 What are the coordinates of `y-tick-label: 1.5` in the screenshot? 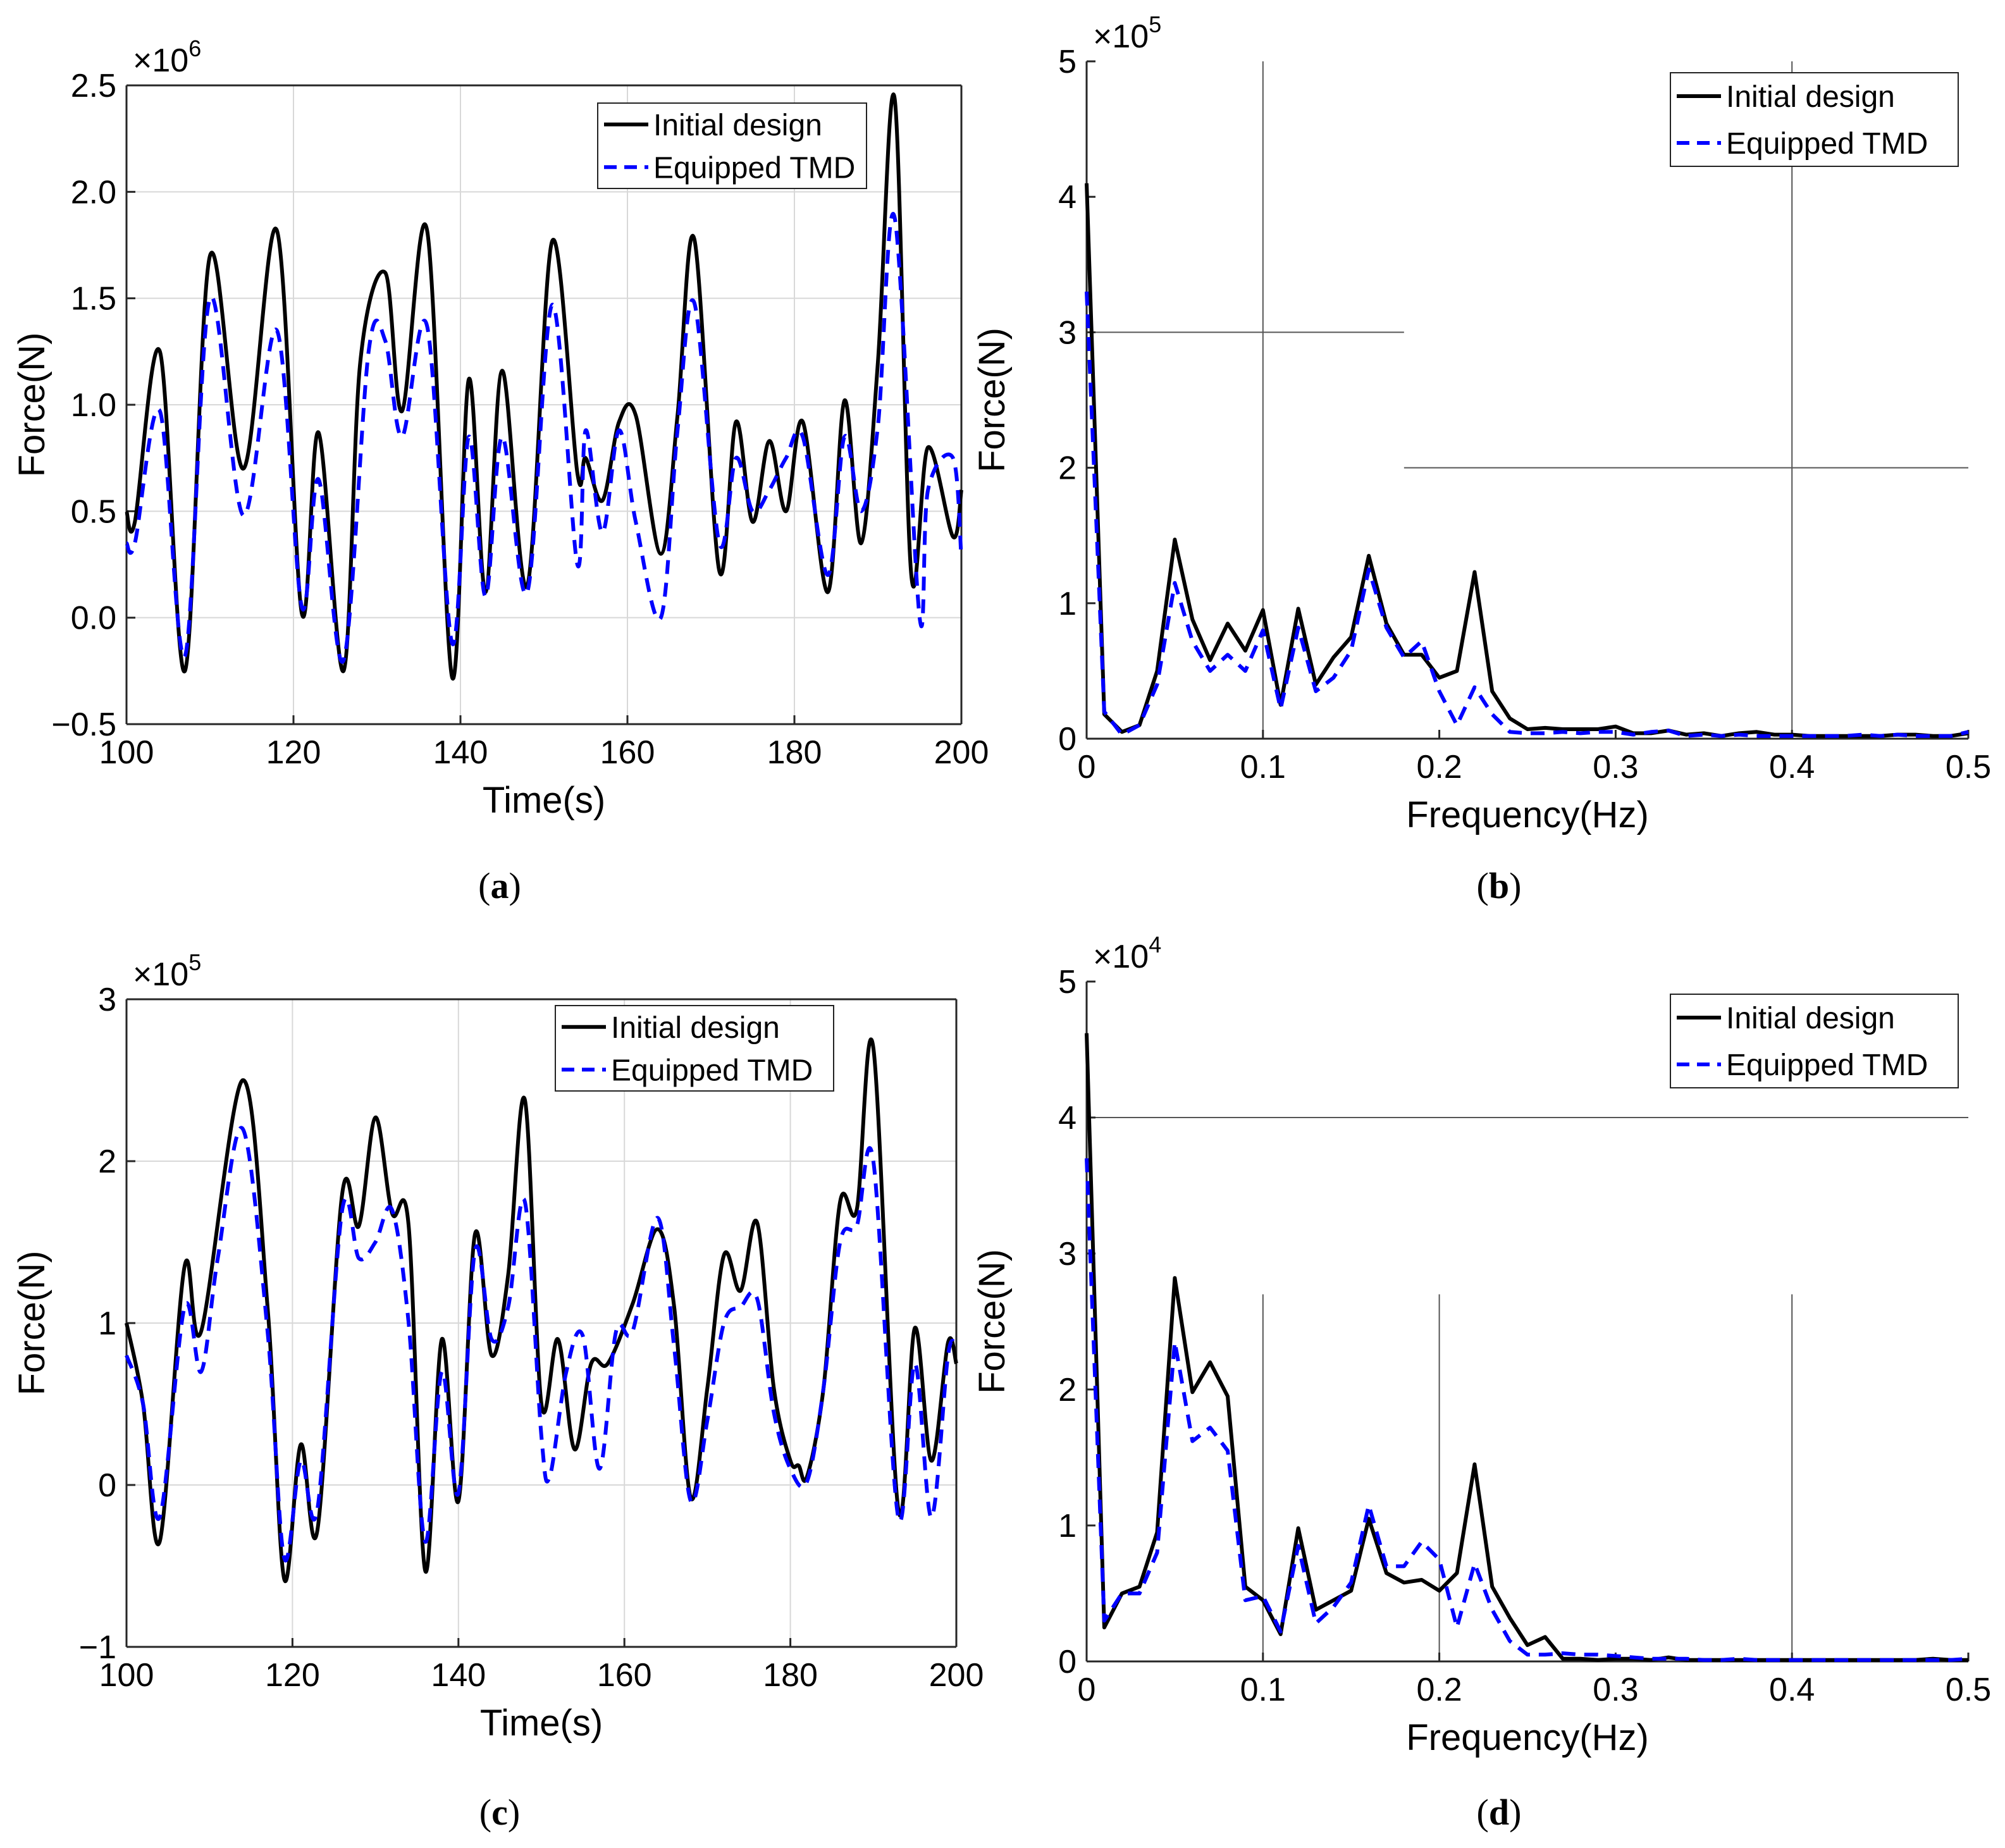 It's located at (93, 299).